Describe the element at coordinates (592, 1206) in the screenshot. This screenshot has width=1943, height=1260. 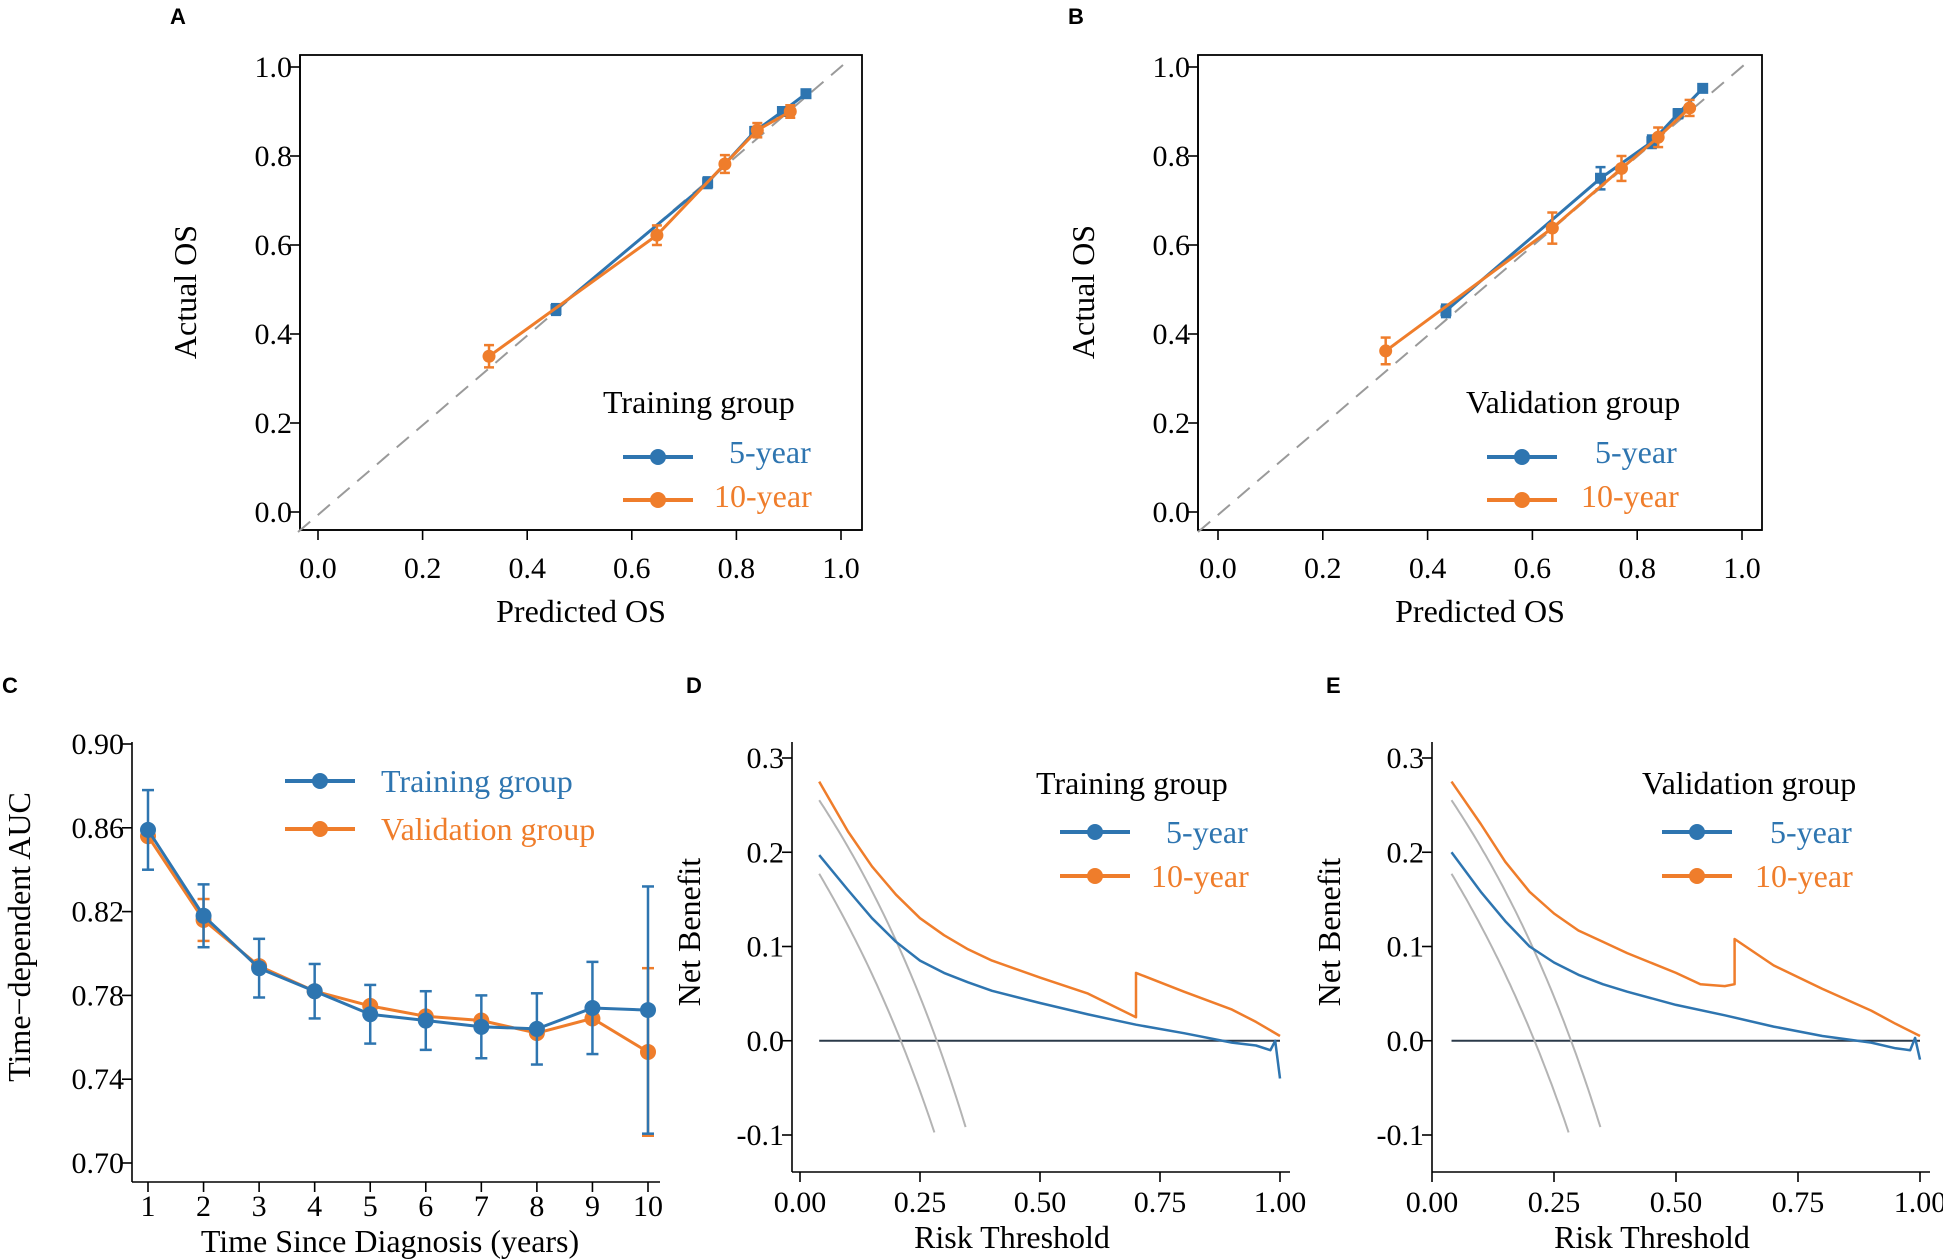
I see `x-tick-label: 9` at that location.